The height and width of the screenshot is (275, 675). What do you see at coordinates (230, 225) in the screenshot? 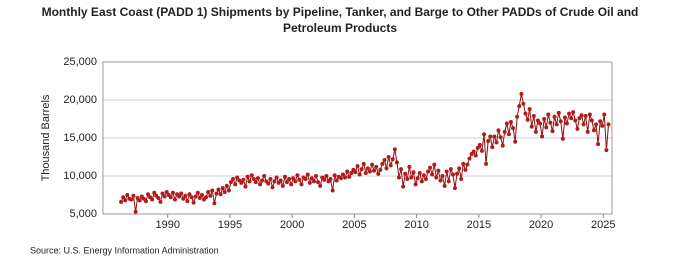
I see `x-tick-label: 1995` at bounding box center [230, 225].